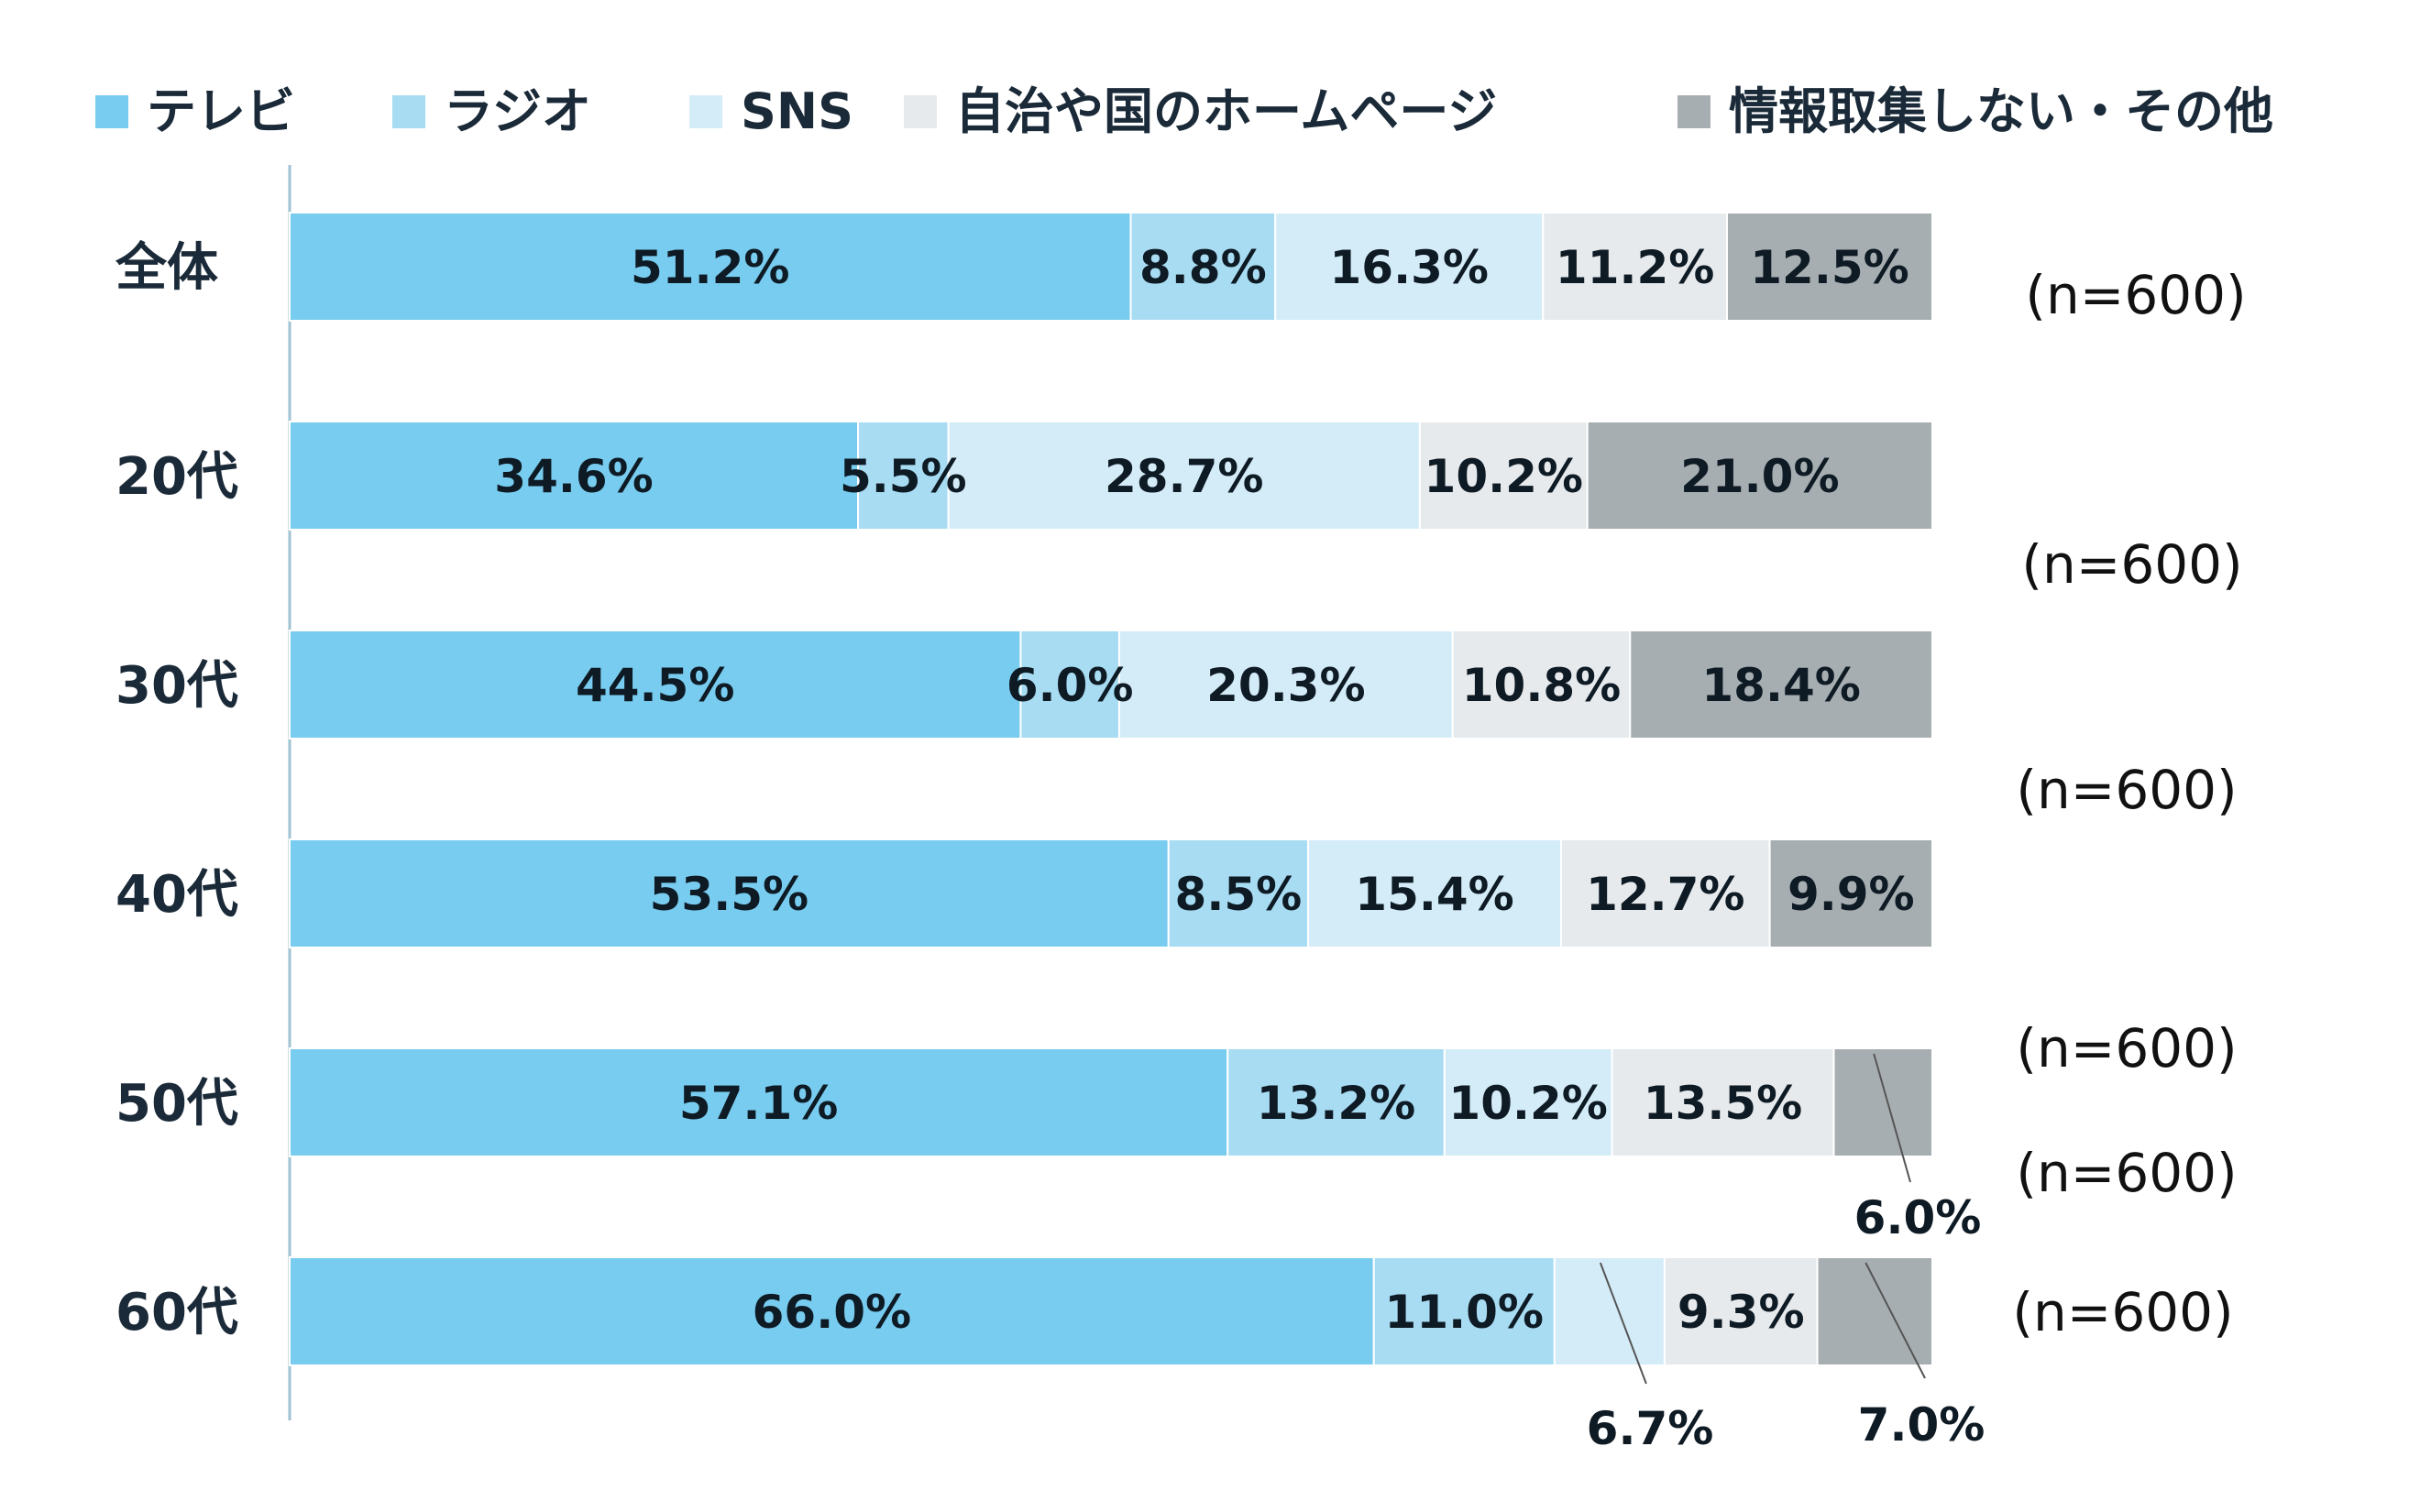 This screenshot has width=2420, height=1512. What do you see at coordinates (797, 111) in the screenshot?
I see `legend-label: SNS` at bounding box center [797, 111].